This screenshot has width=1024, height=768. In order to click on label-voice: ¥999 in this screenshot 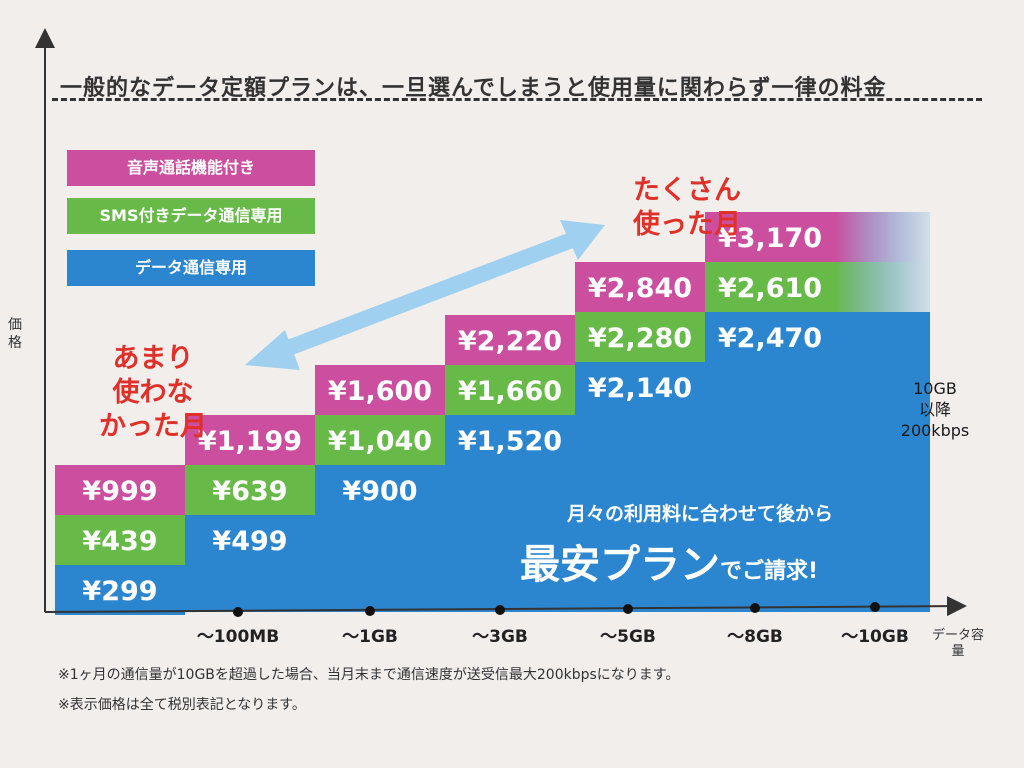, I will do `click(119, 491)`.